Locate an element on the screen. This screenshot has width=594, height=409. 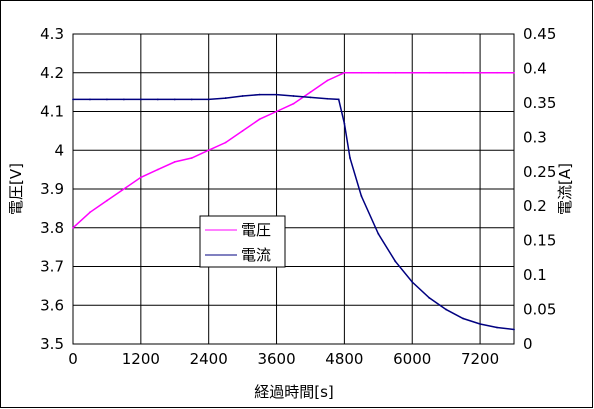
x-tick-label: 2400 is located at coordinates (209, 359).